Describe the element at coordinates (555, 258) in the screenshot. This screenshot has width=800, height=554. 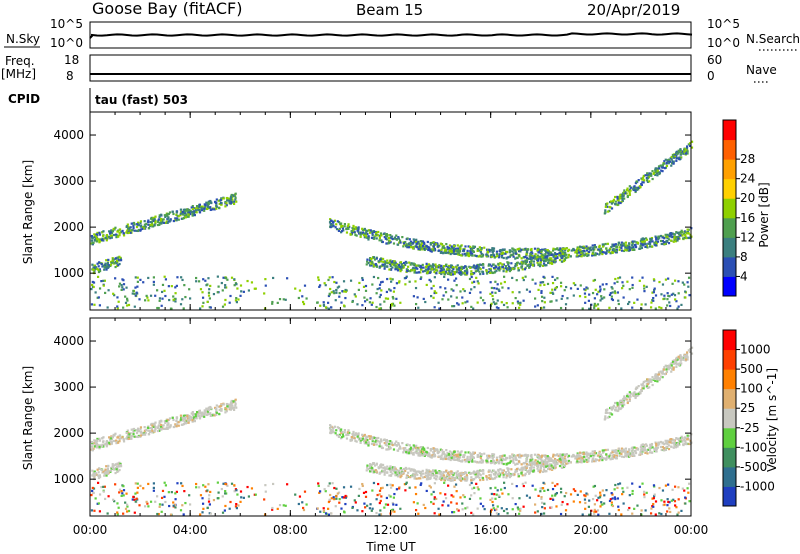
I see `power-echo-cell-1975` at that location.